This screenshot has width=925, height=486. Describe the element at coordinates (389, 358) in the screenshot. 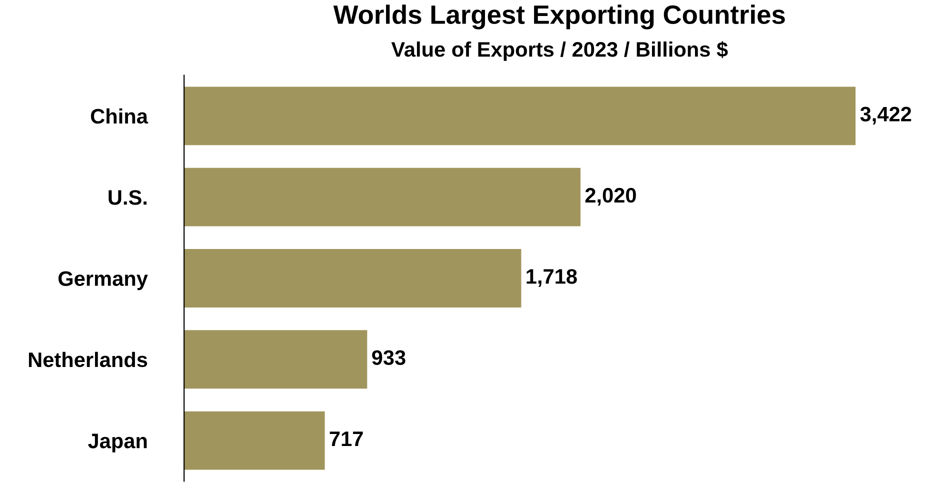

I see `data-label: 933` at that location.